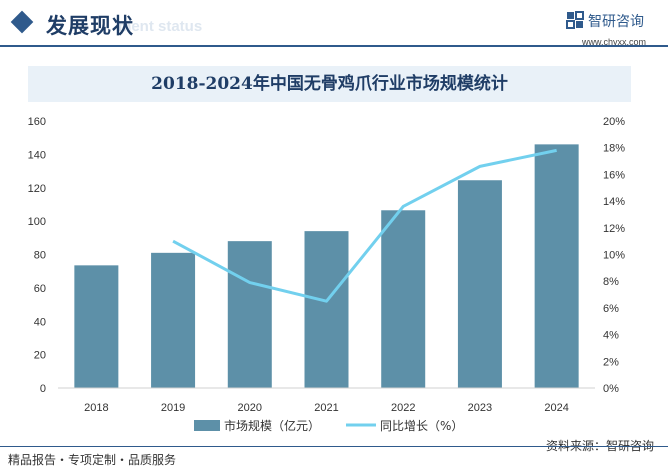 Image resolution: width=668 pixels, height=470 pixels. Describe the element at coordinates (614, 202) in the screenshot. I see `y-right-tick-label: 14%` at that location.